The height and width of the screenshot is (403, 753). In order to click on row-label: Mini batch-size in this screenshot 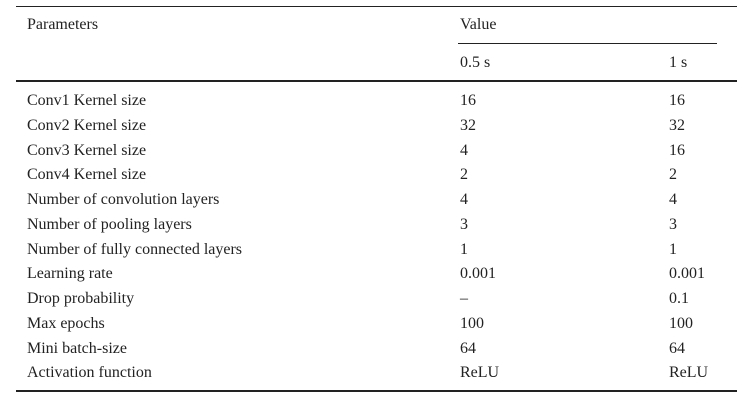, I will do `click(77, 348)`.